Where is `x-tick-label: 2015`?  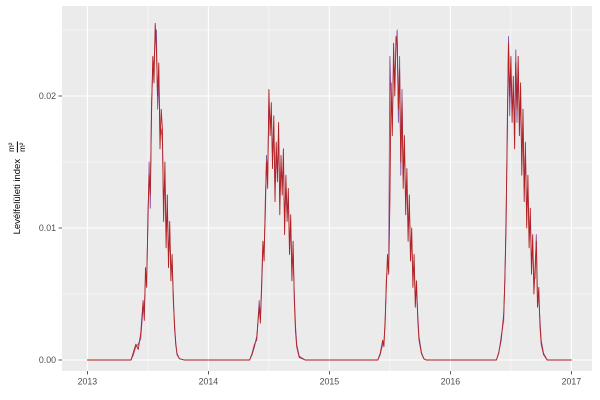
x-tick-label: 2015 is located at coordinates (330, 382).